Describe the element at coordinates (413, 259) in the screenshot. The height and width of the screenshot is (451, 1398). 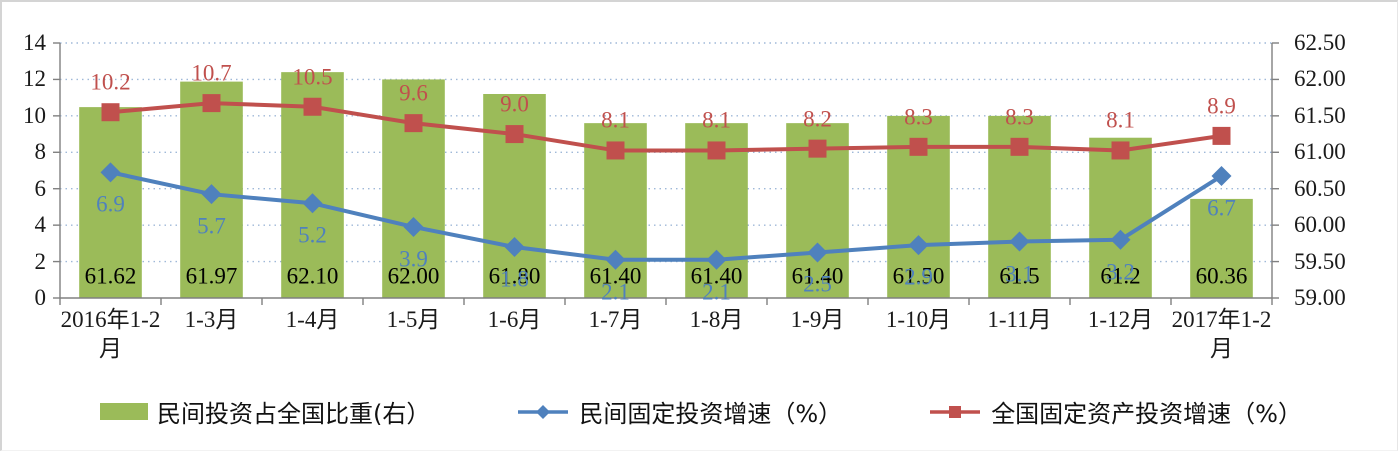
I see `private-value-label: 3.9` at that location.